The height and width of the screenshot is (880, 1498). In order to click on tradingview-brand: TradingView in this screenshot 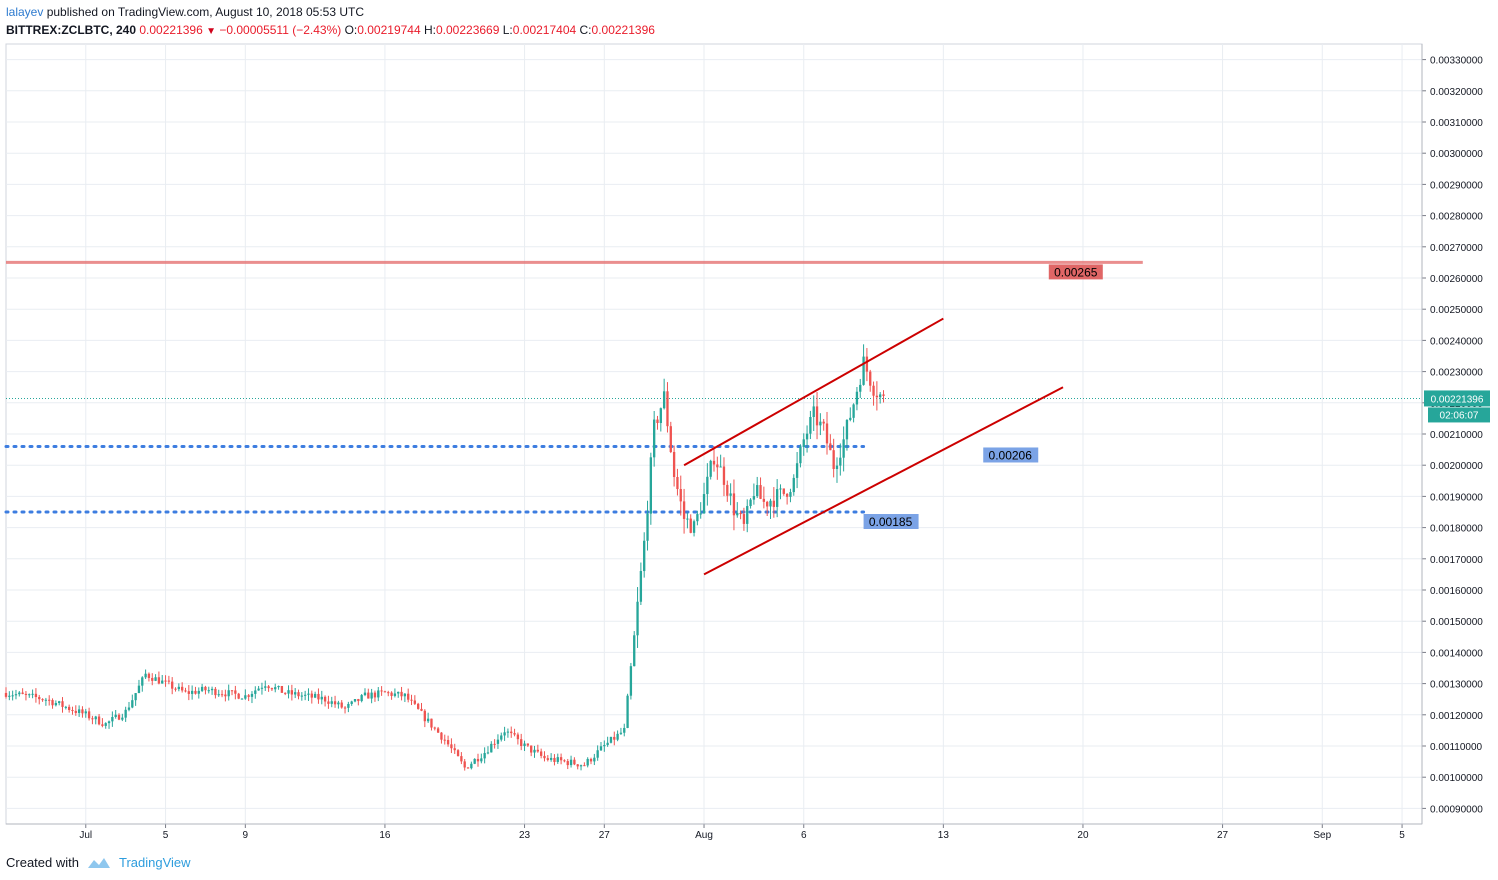, I will do `click(154, 862)`.